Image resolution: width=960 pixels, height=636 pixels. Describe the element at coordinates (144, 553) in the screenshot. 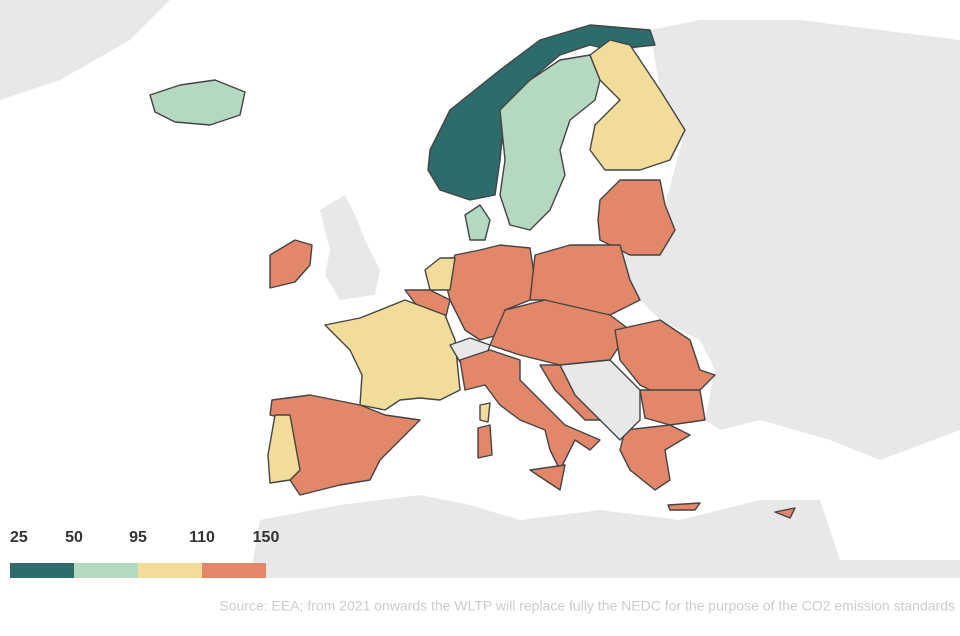

I see `legend: 25 50 95 110 150` at that location.